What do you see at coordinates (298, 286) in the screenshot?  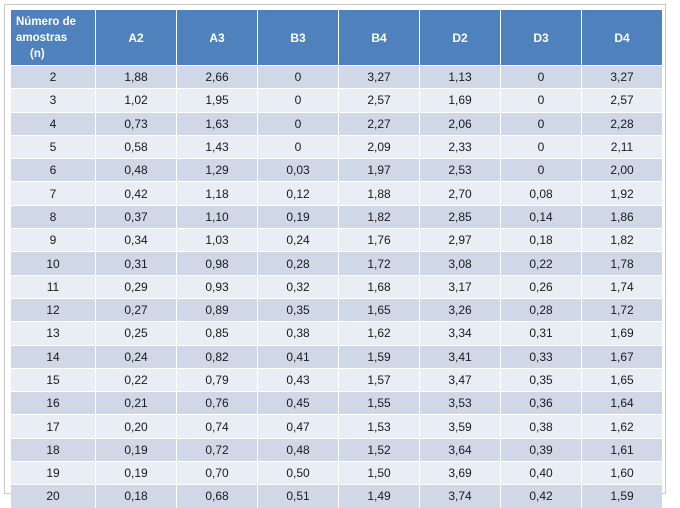 I see `cell-b3: 0,32` at bounding box center [298, 286].